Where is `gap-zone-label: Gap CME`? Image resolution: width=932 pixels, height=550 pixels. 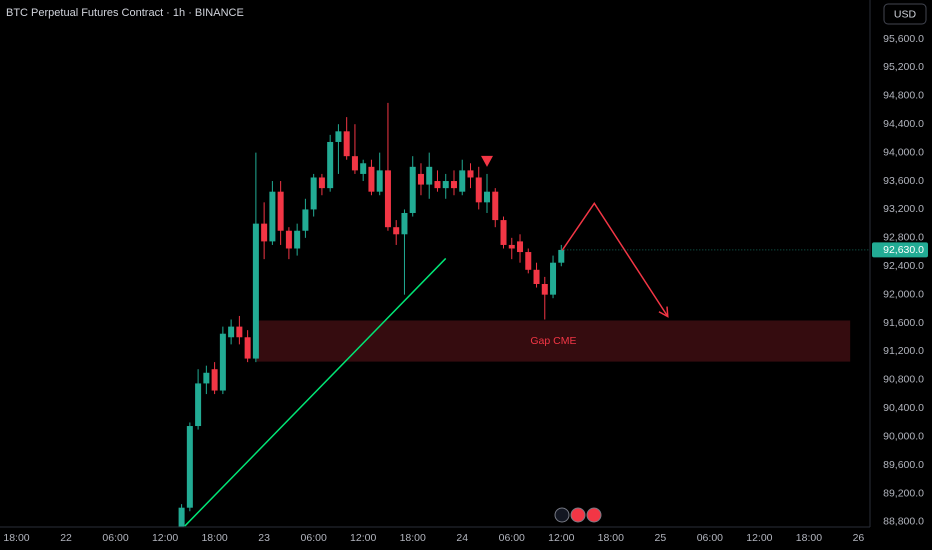 gap-zone-label: Gap CME is located at coordinates (553, 341).